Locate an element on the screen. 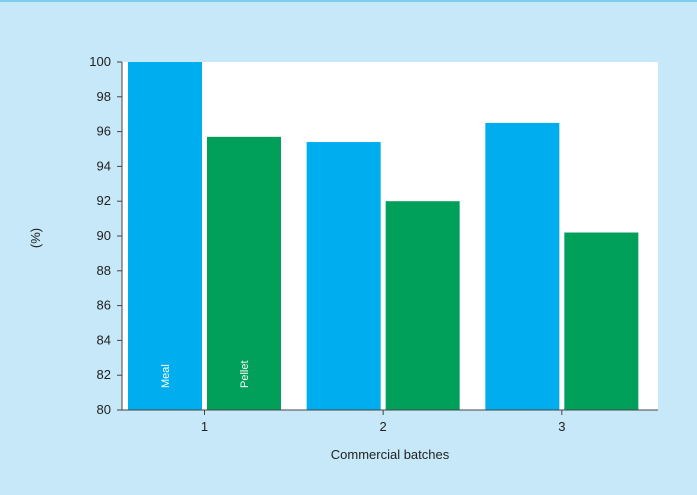  top-rule is located at coordinates (348, 1).